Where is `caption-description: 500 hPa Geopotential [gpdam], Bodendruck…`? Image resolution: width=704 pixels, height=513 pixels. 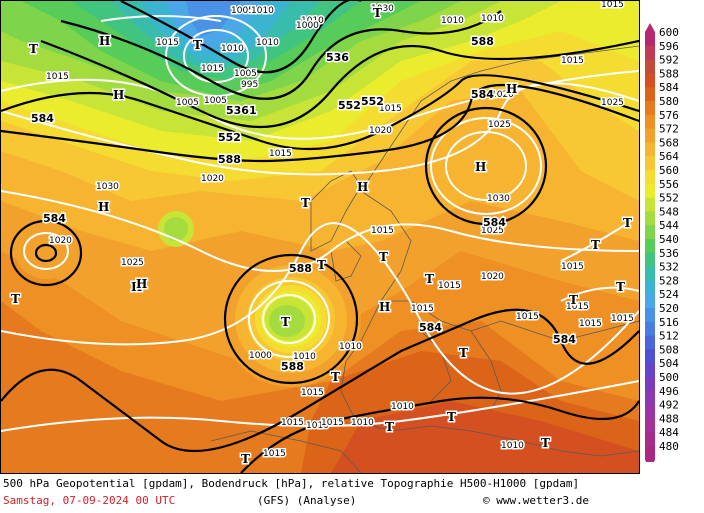 caption-description: 500 hPa Geopotential [gpdam], Bodendruck… is located at coordinates (291, 483).